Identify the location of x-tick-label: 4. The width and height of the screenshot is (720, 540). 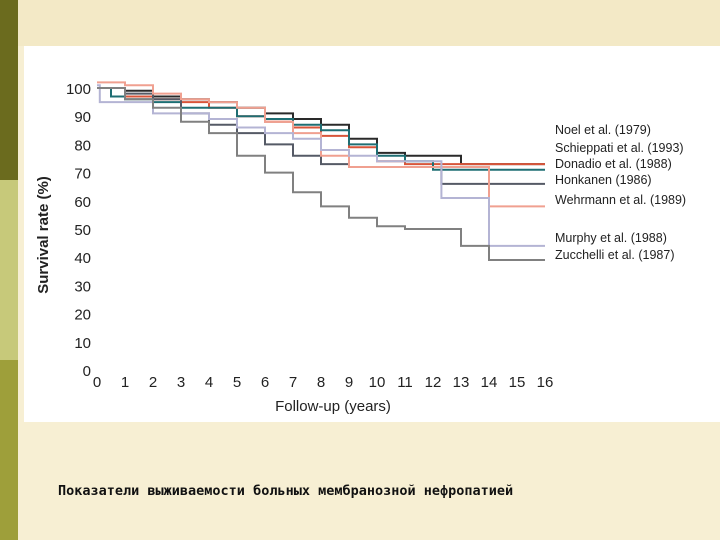
(209, 382).